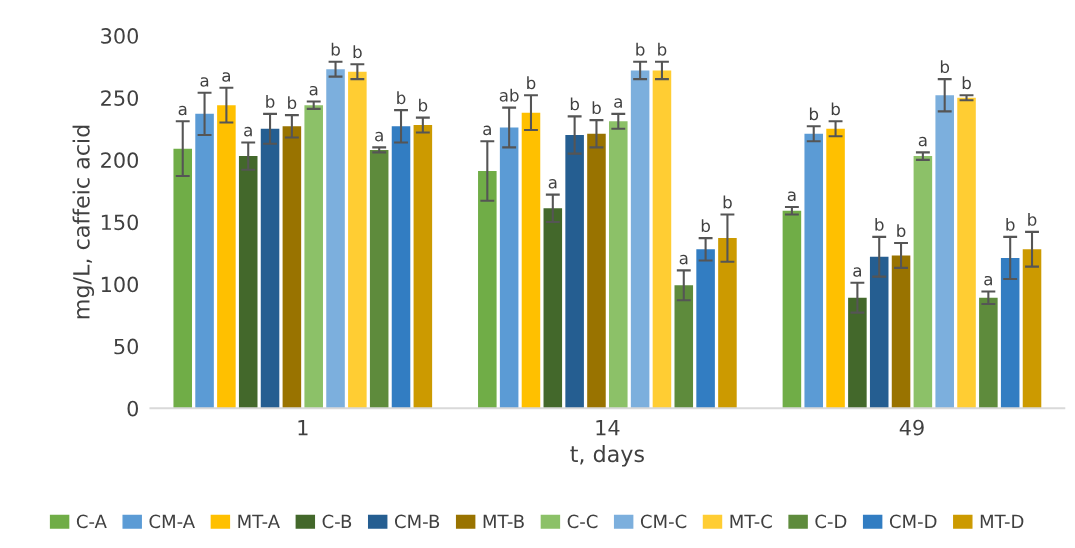 The height and width of the screenshot is (548, 1075). I want to click on x-tick-label: 1, so click(303, 428).